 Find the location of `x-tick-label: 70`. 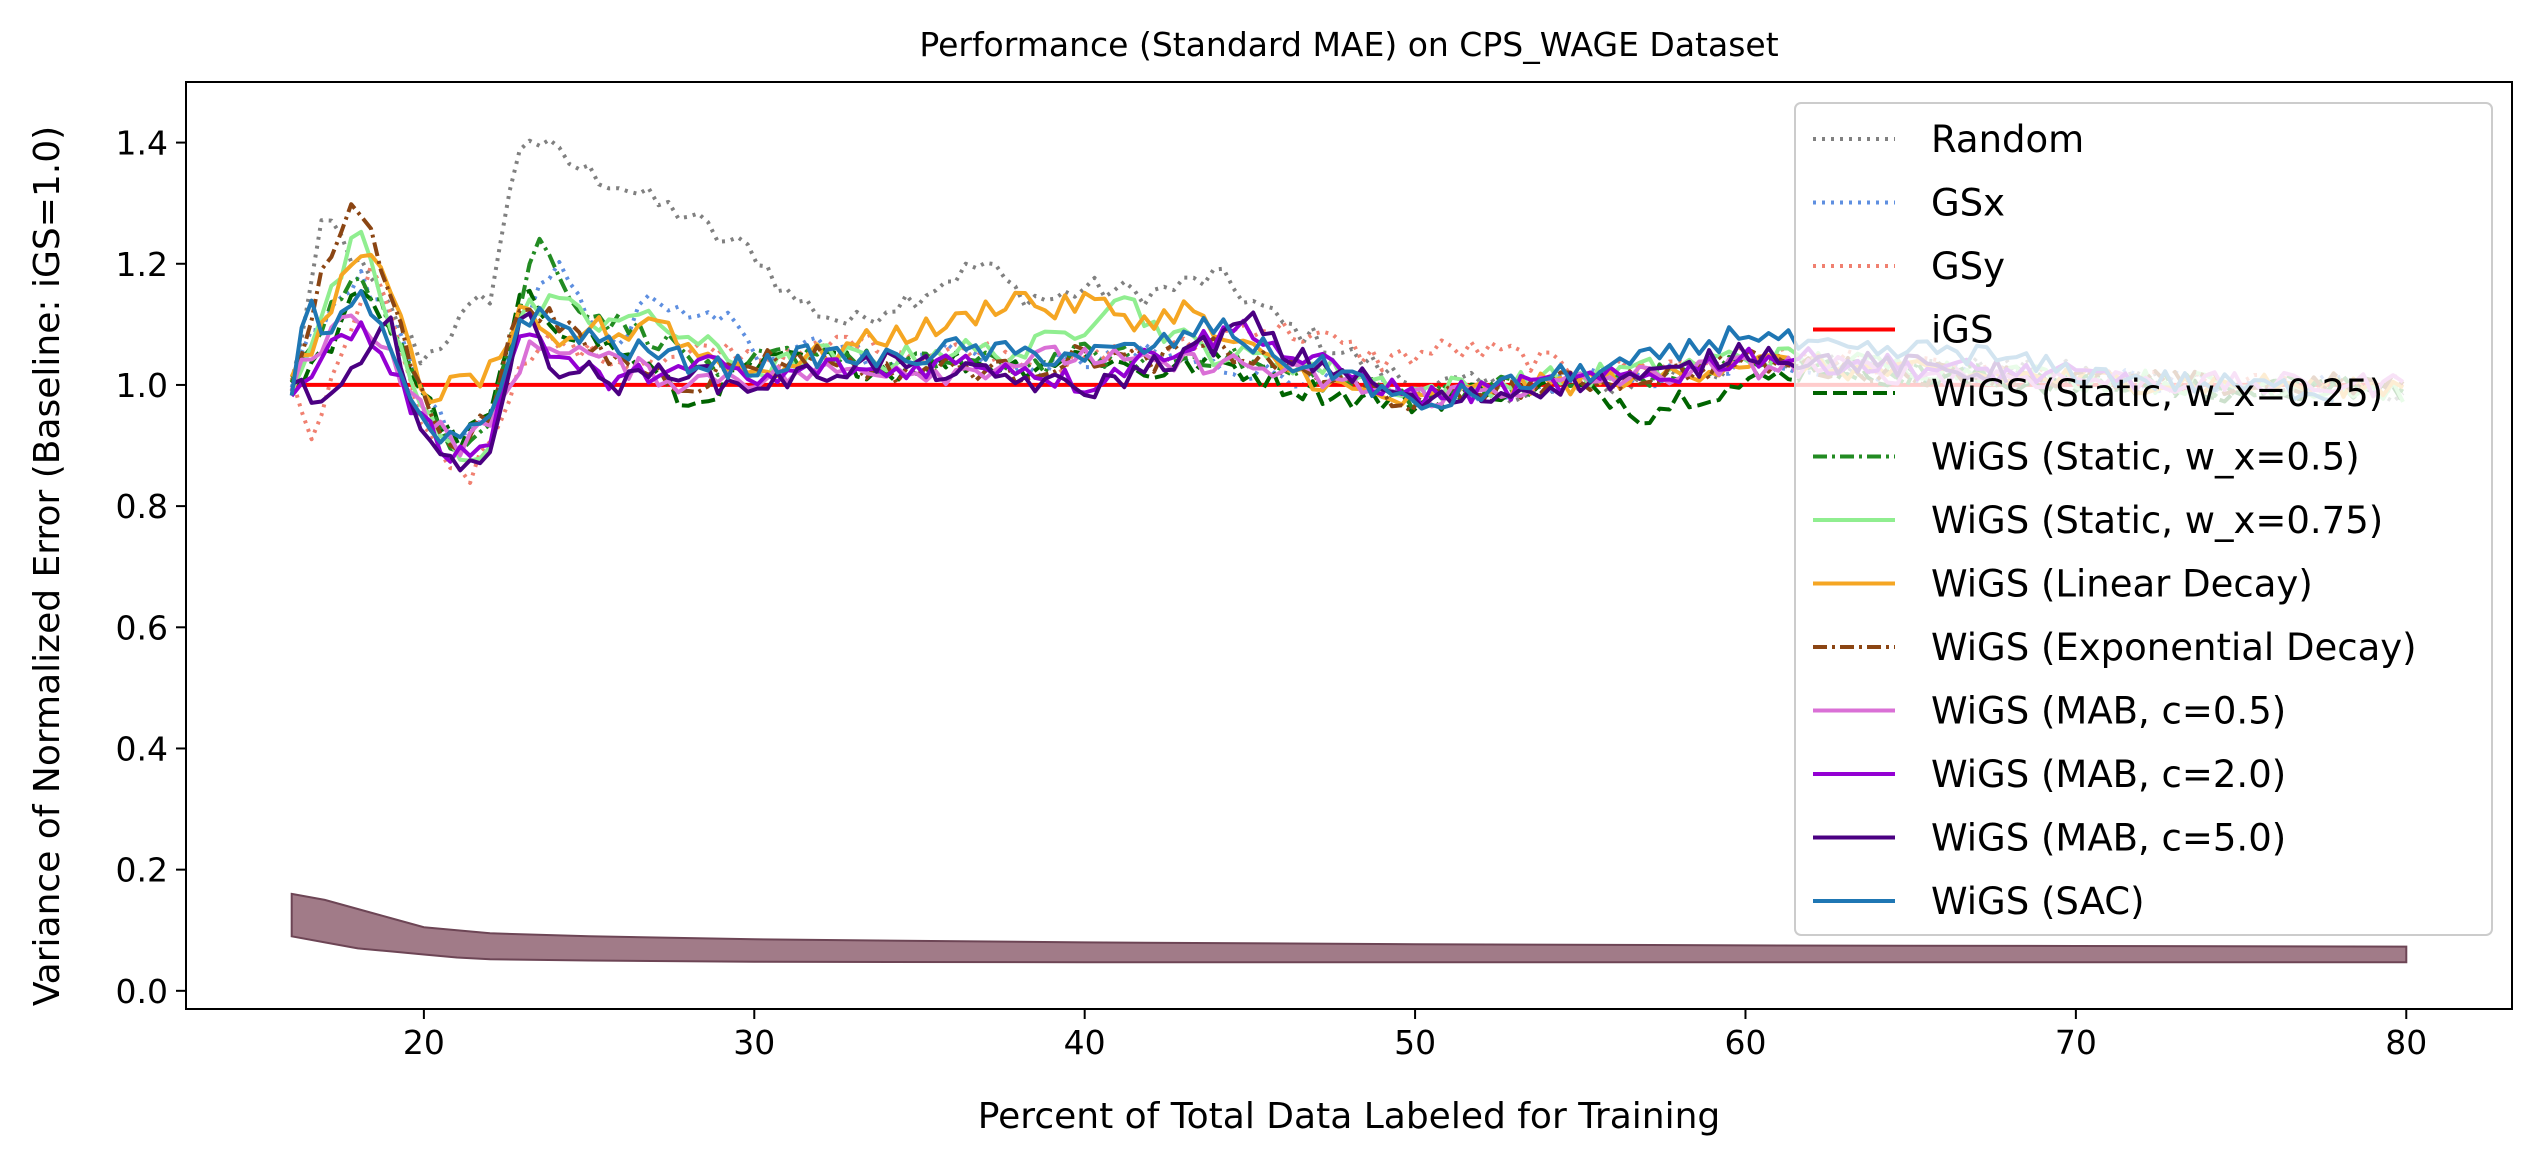

x-tick-label: 70 is located at coordinates (2076, 1042).